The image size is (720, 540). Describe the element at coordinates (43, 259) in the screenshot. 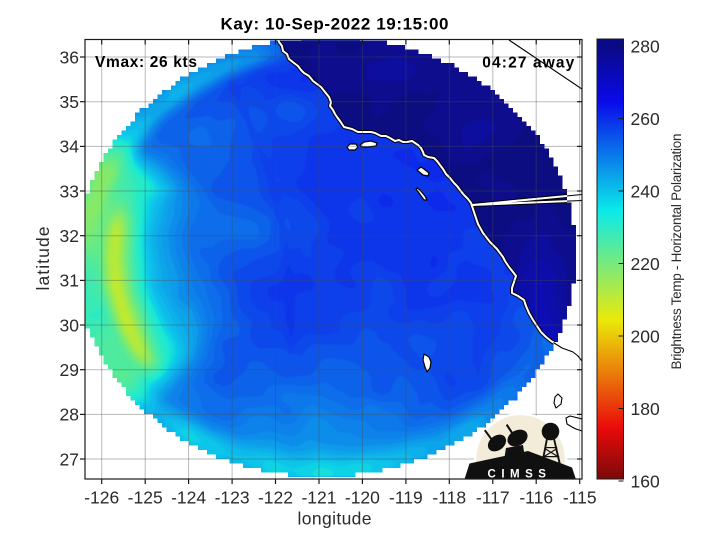

I see `svg-text: latitude` at that location.